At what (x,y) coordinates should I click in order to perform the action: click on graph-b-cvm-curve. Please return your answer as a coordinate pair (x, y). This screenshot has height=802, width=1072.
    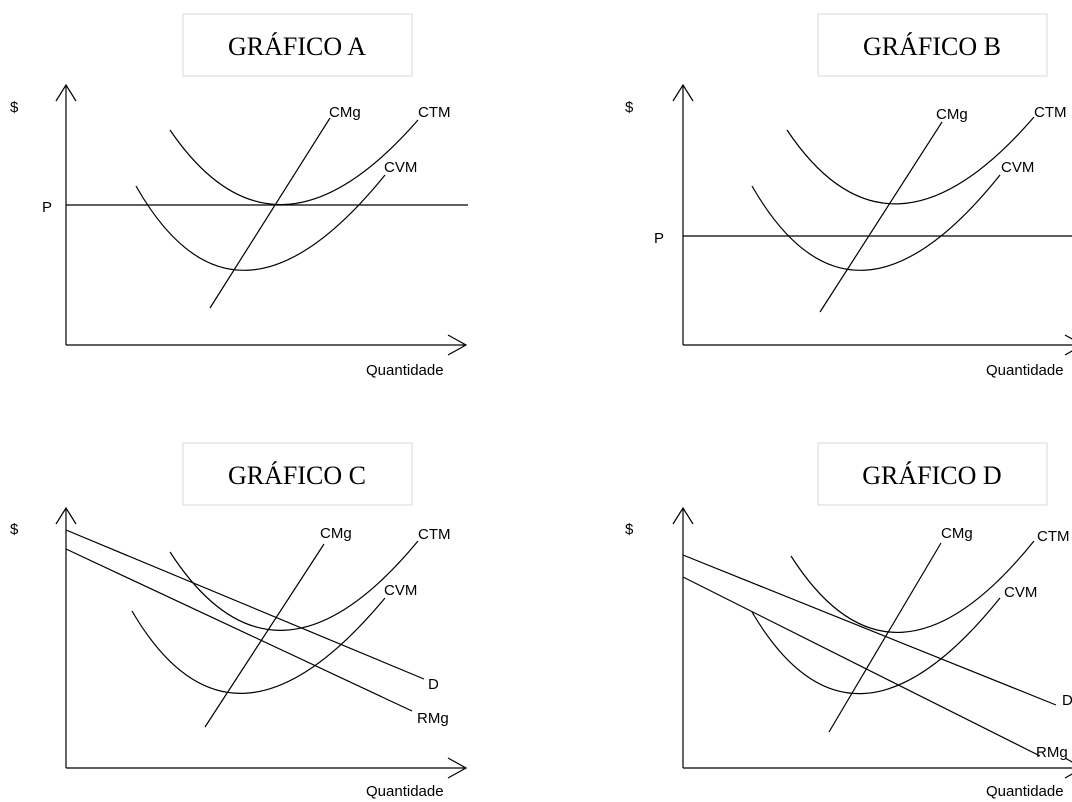
    Looking at the image, I should click on (876, 222).